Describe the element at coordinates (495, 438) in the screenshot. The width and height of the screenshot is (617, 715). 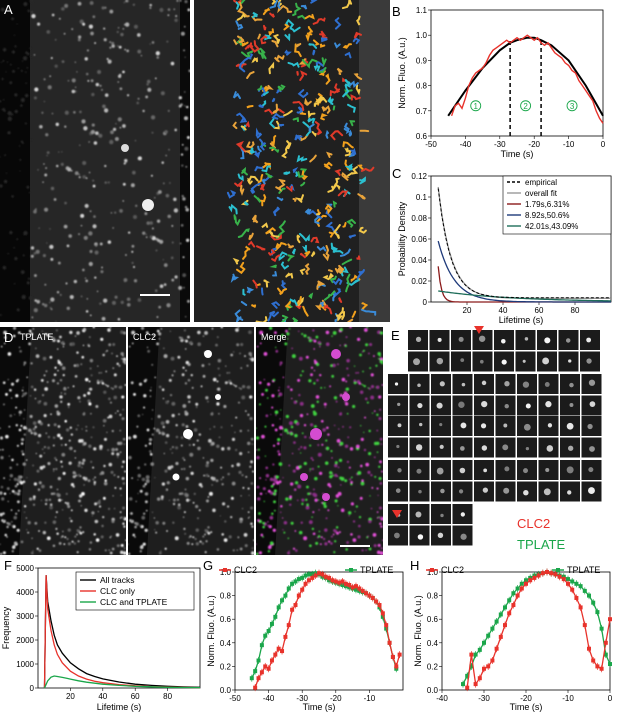
I see `tile-grid` at that location.